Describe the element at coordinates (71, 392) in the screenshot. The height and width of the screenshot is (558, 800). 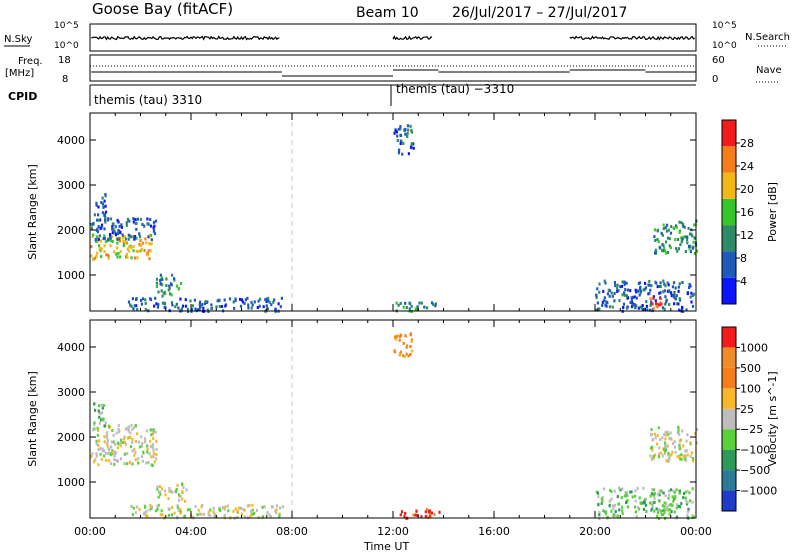
I see `ytick-label: 3000` at that location.